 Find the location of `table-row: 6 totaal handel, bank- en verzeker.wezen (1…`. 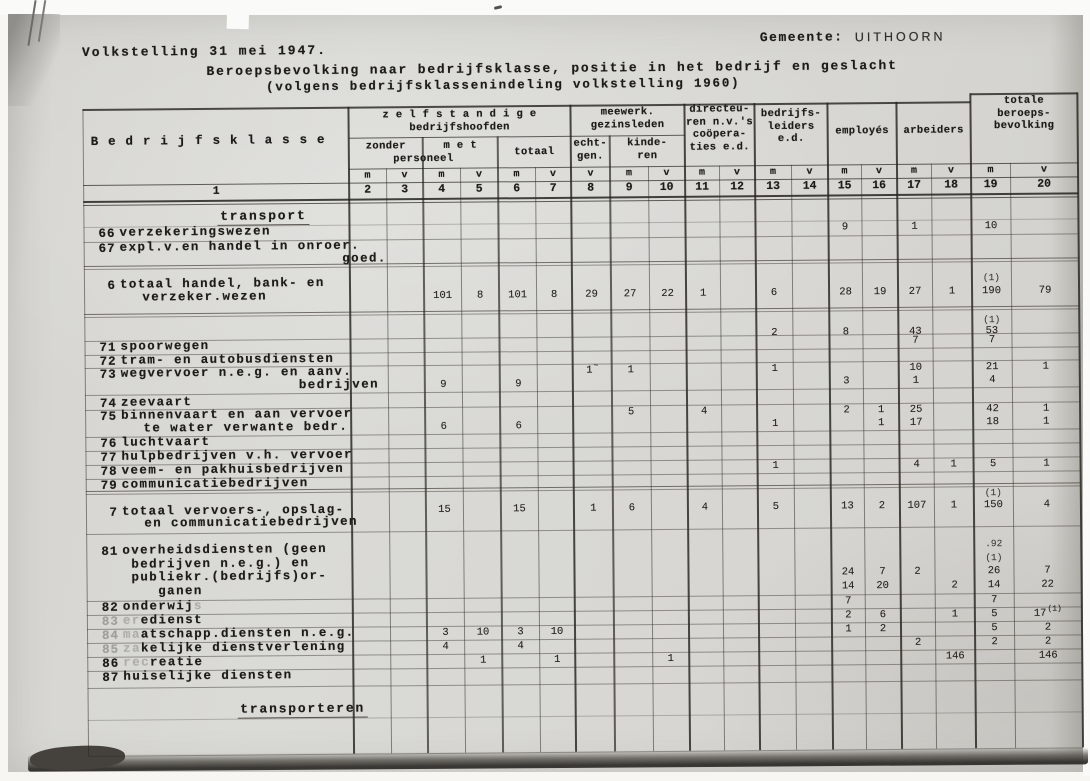

table-row: 6 totaal handel, bank- en verzeker.wezen (1… is located at coordinates (582, 290).